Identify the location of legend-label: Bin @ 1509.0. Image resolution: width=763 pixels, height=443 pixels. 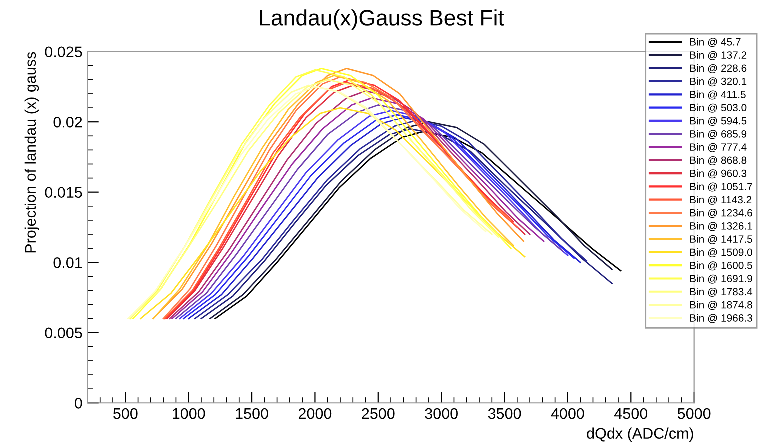
(721, 253).